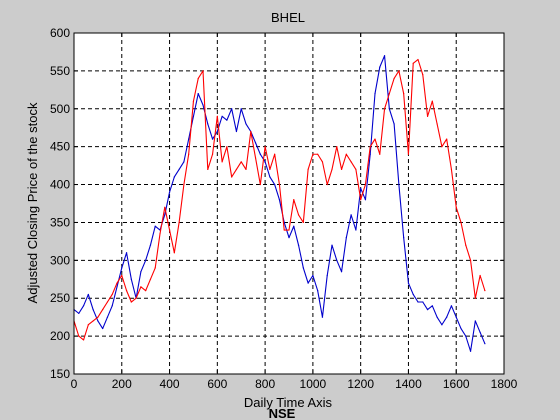 Image resolution: width=560 pixels, height=420 pixels. I want to click on y-tick-label: 250, so click(60, 298).